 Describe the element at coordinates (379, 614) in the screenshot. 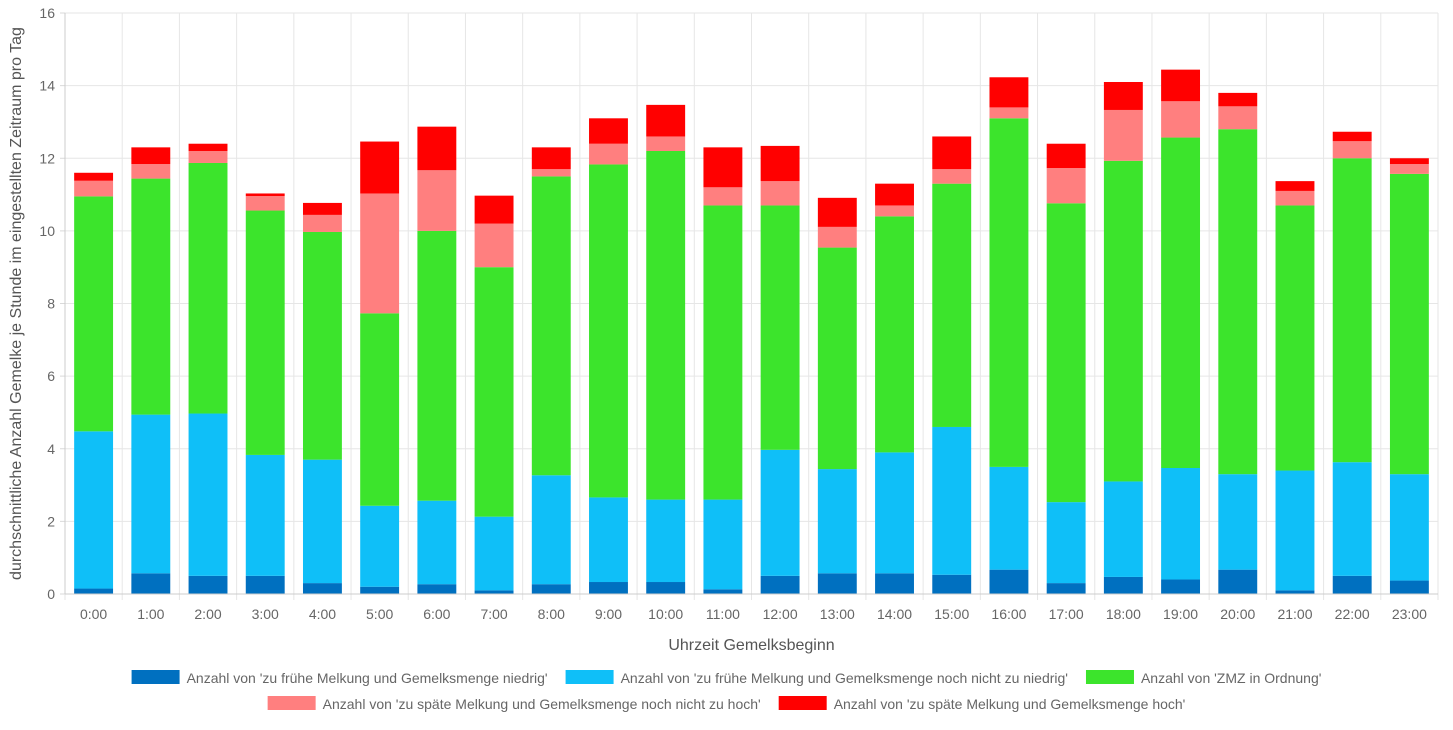

I see `x-tick-label: 5:00` at that location.